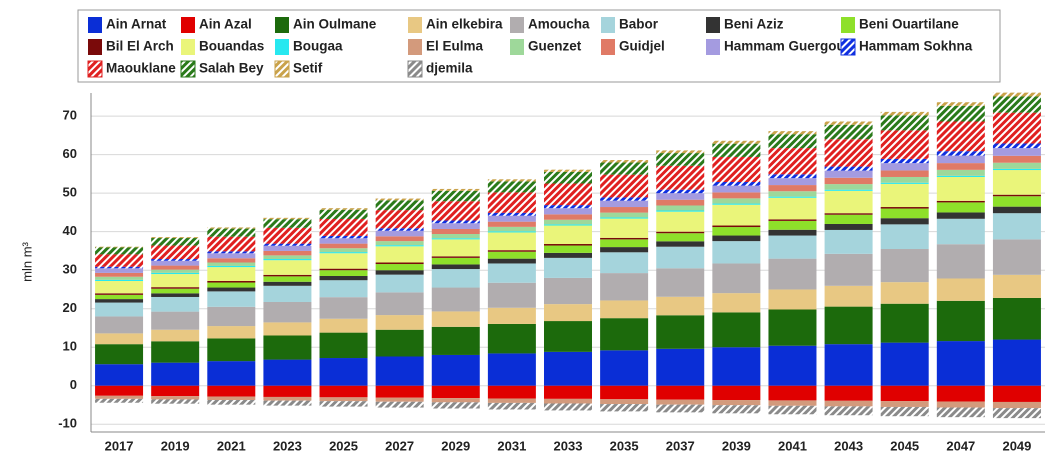 The image size is (1048, 457). What do you see at coordinates (787, 46) in the screenshot?
I see `legend-label: Hammam Guergour` at bounding box center [787, 46].